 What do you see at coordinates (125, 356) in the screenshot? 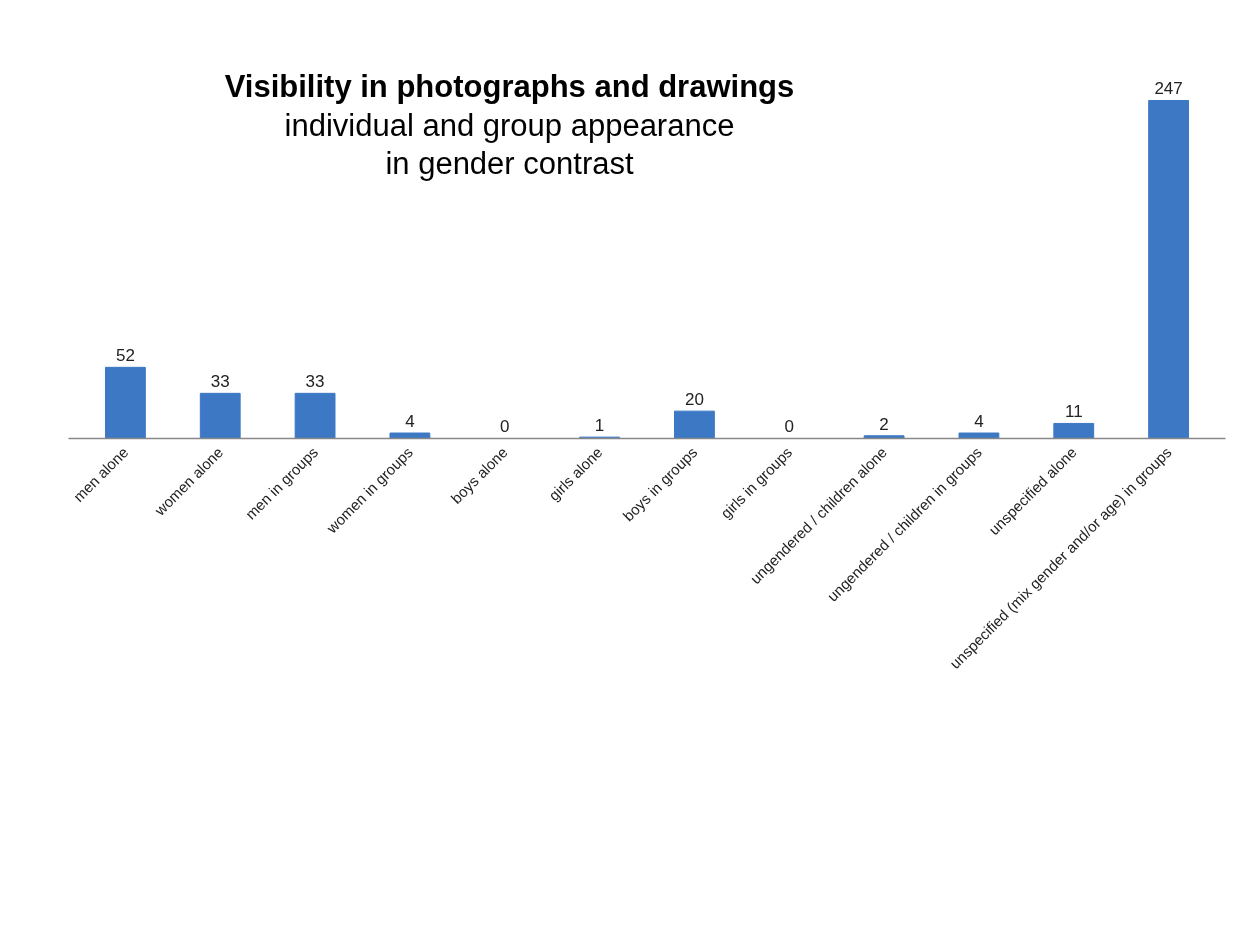
I see `data-label: 52` at bounding box center [125, 356].